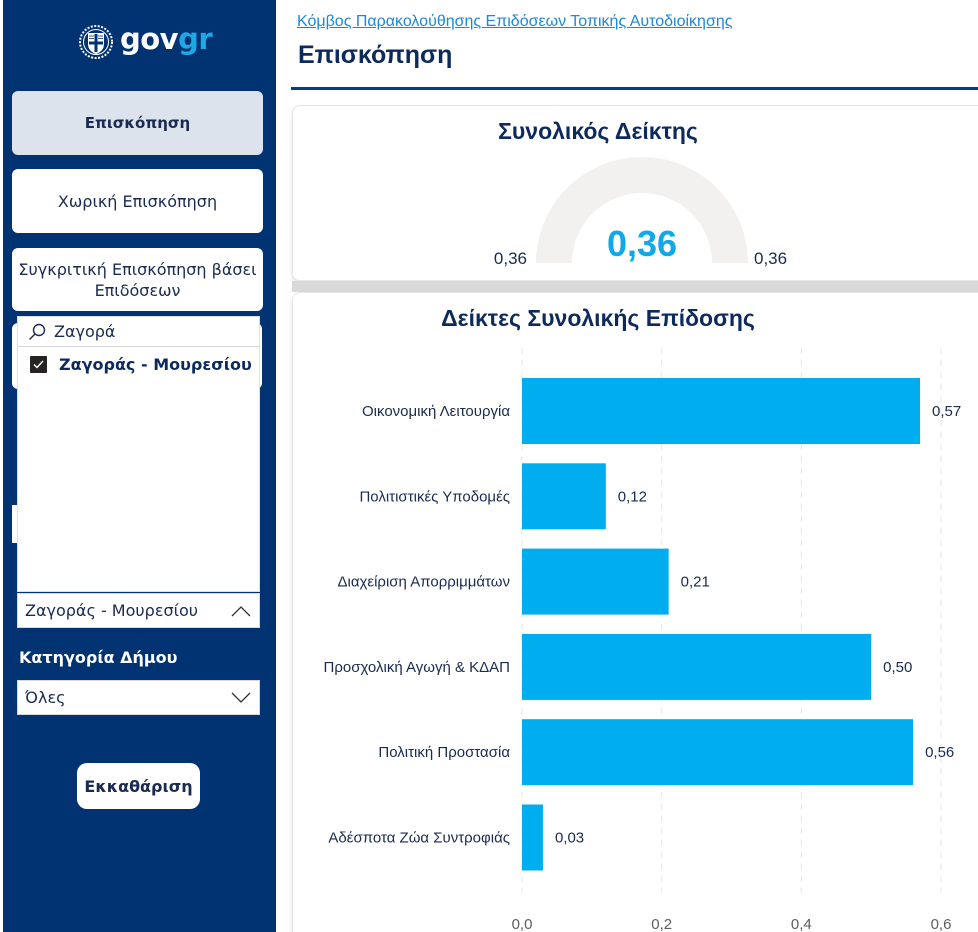  Describe the element at coordinates (16, 524) in the screenshot. I see `slicer-card-edge` at that location.